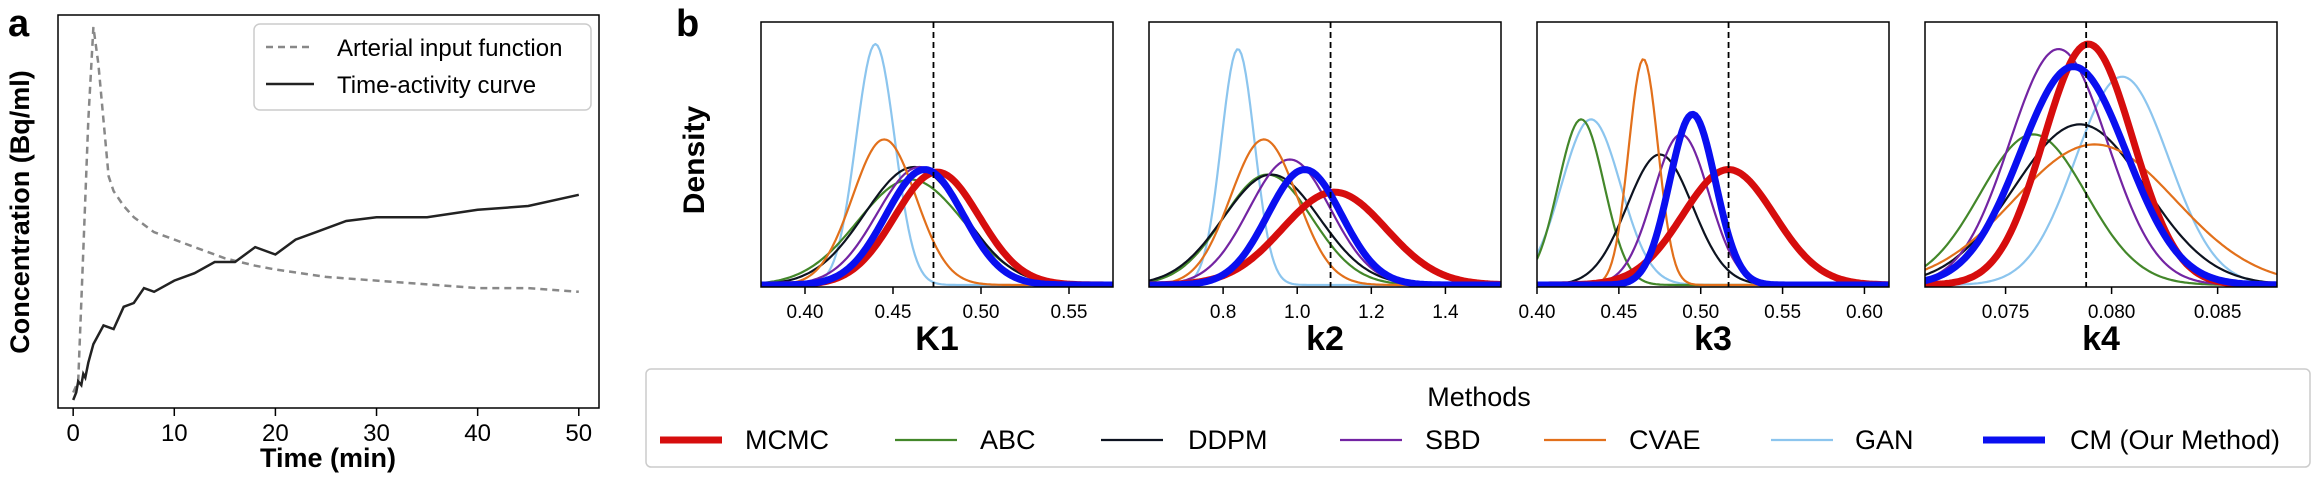 The height and width of the screenshot is (477, 2319). What do you see at coordinates (449, 48) in the screenshot?
I see `legend-label-aif: Arterial input function` at bounding box center [449, 48].